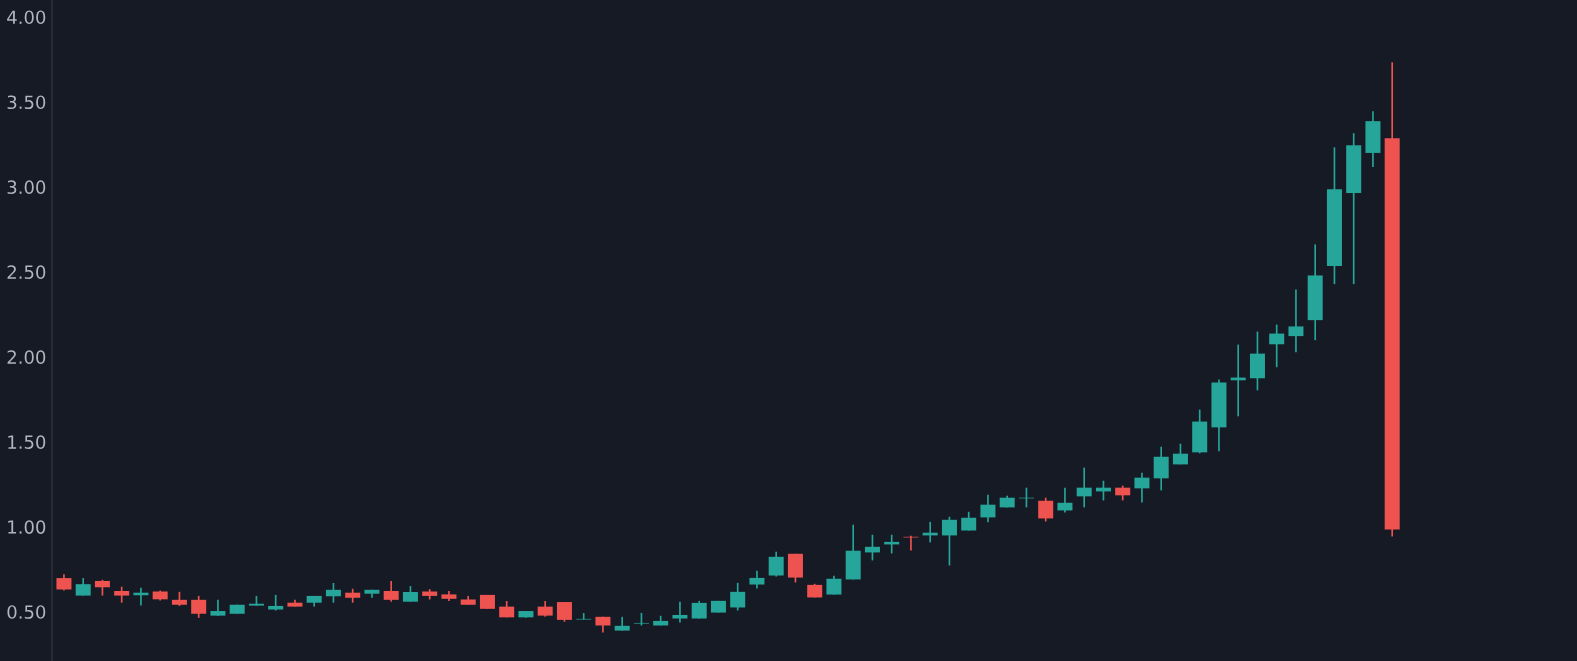  Describe the element at coordinates (26, 17) in the screenshot. I see `y-tick-label: 4.00` at that location.